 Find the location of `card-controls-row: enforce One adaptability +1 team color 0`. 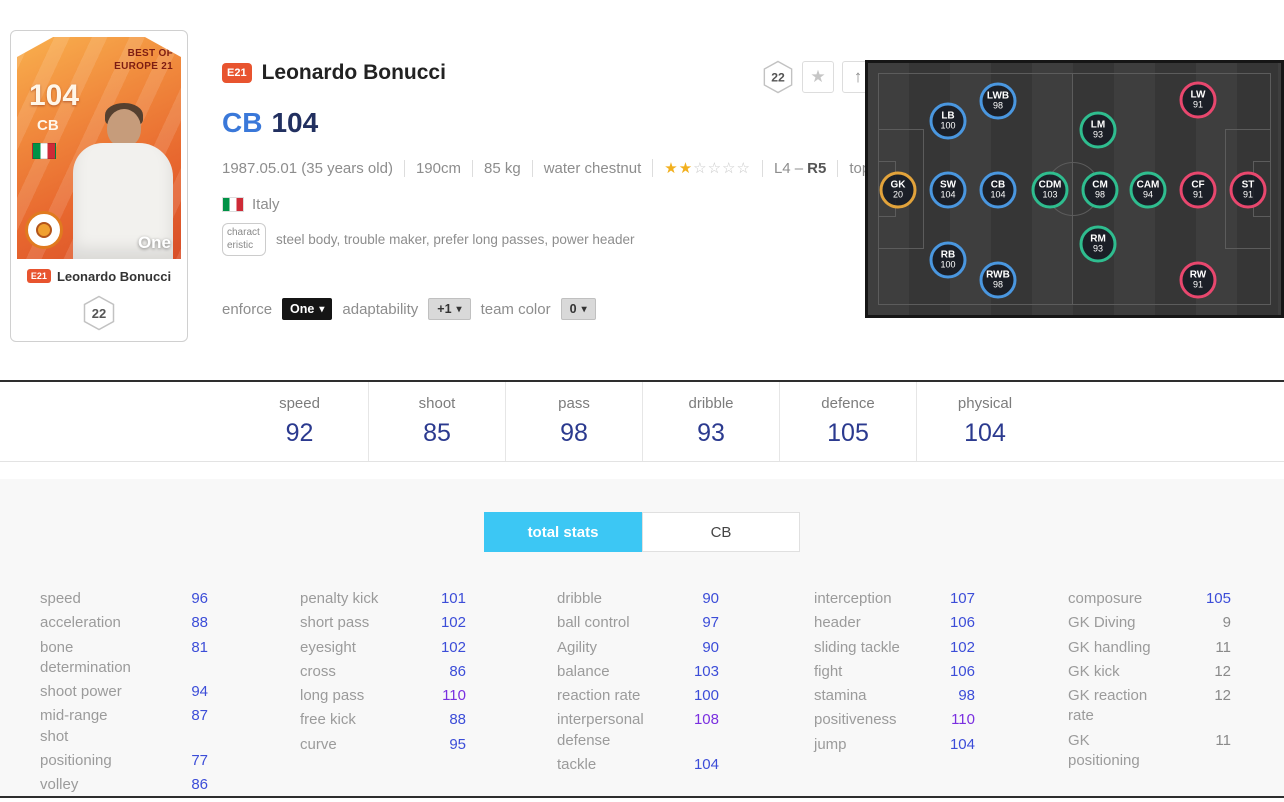

card-controls-row: enforce One adaptability +1 team color 0 is located at coordinates (409, 309).